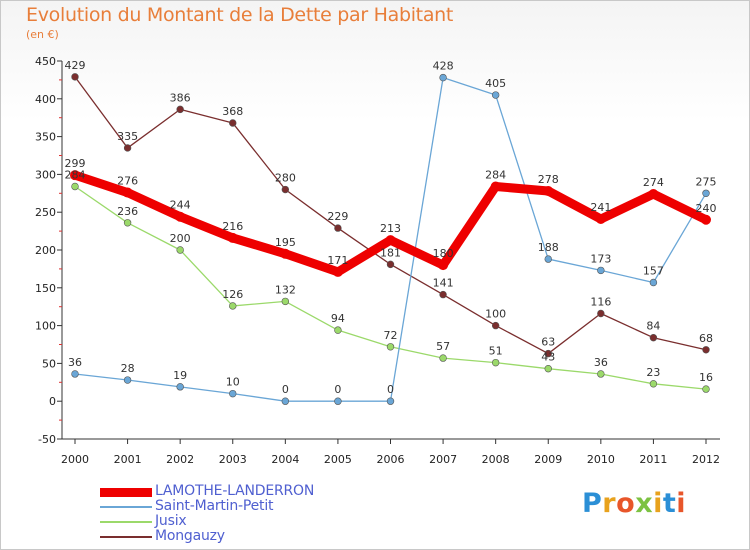 This screenshot has height=550, width=750. I want to click on x-tick-label: 2012, so click(706, 459).